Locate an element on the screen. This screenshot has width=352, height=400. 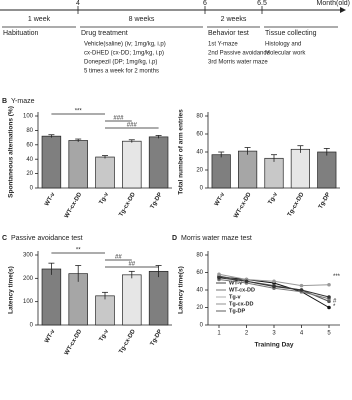
panel-title: Passive avoidance test is located at coordinates (47, 238).